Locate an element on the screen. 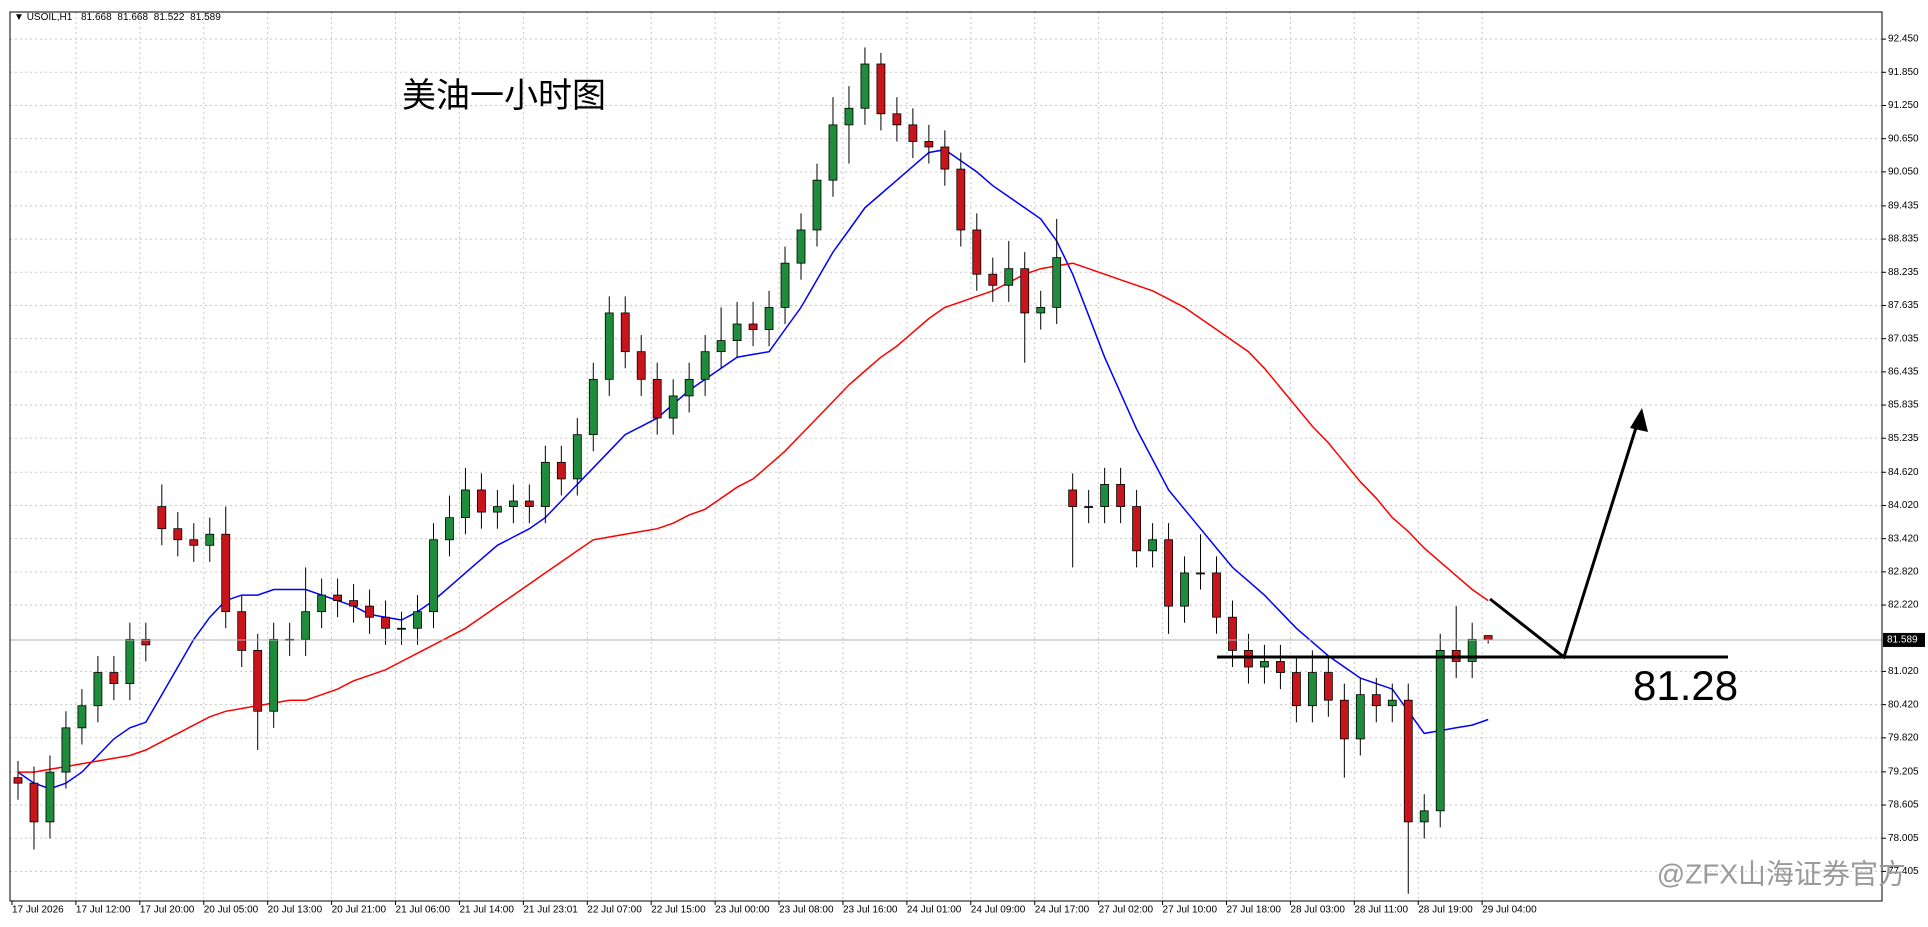 The image size is (1928, 927). chart-title: 美油一小时图 is located at coordinates (504, 96).